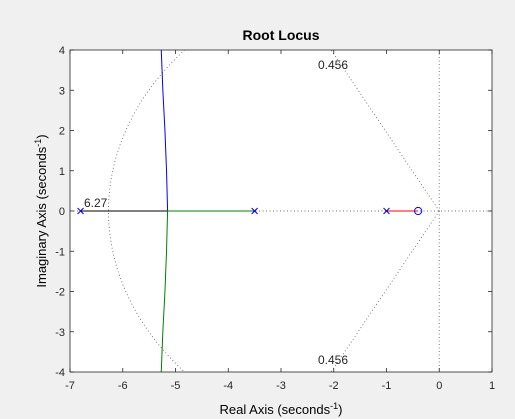  I want to click on x-tick-label: -1, so click(387, 386).